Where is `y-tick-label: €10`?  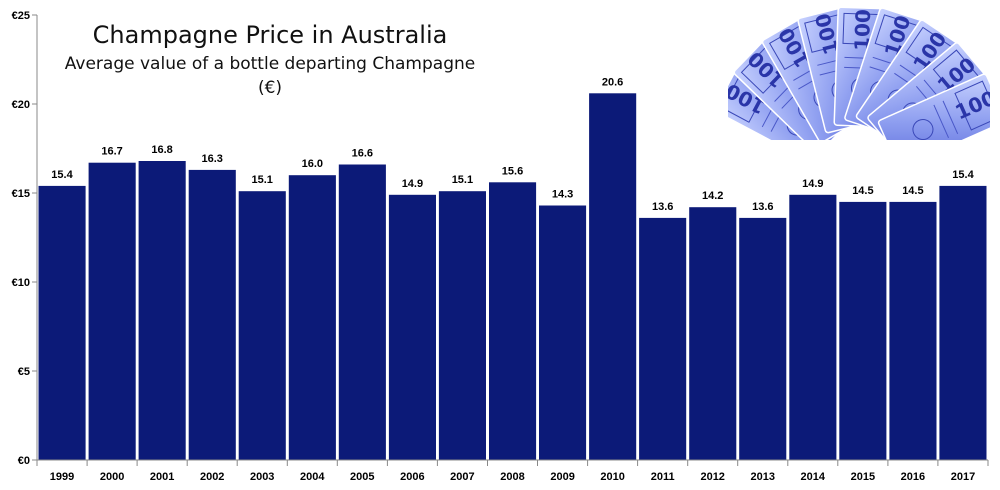
y-tick-label: €10 is located at coordinates (21, 283).